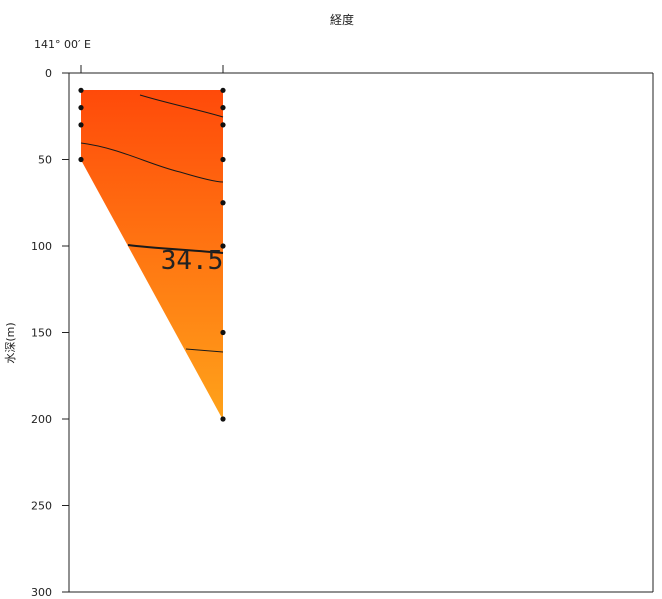 The image size is (662, 599). What do you see at coordinates (62, 44) in the screenshot?
I see `longitude-label: 141° 00′ E` at bounding box center [62, 44].